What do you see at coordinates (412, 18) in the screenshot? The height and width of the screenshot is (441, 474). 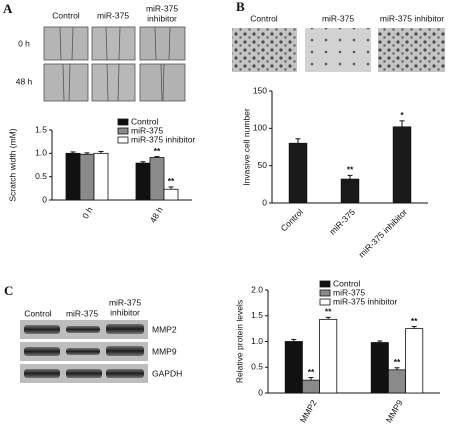 I see `image-column-label: miR-375 inhibitor` at bounding box center [412, 18].